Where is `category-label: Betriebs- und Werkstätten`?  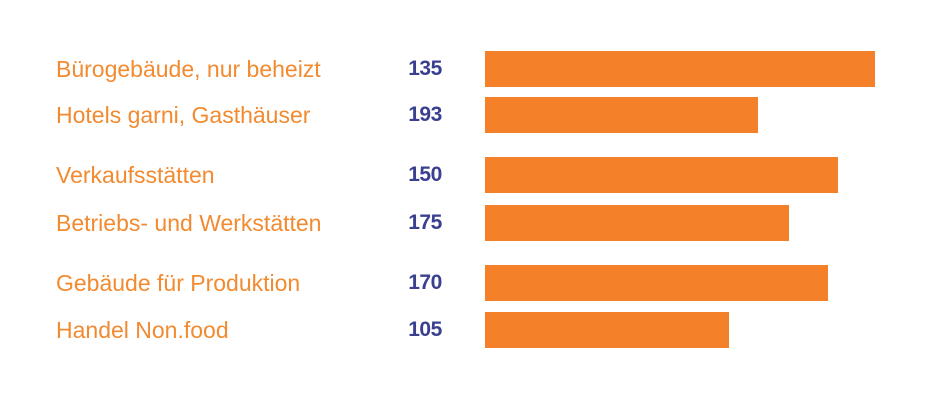
category-label: Betriebs- und Werkstätten is located at coordinates (189, 223).